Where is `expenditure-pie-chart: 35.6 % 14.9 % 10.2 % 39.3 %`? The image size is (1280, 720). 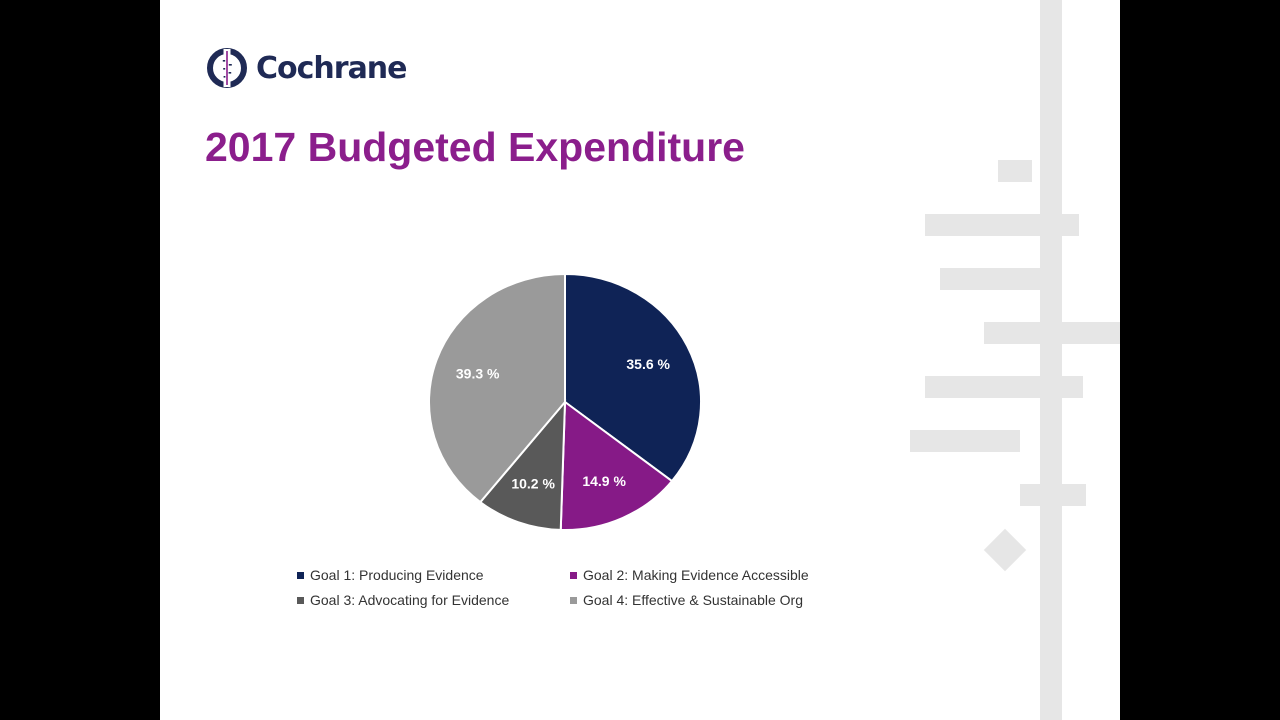
expenditure-pie-chart: 35.6 % 14.9 % 10.2 % 39.3 % is located at coordinates (565, 401).